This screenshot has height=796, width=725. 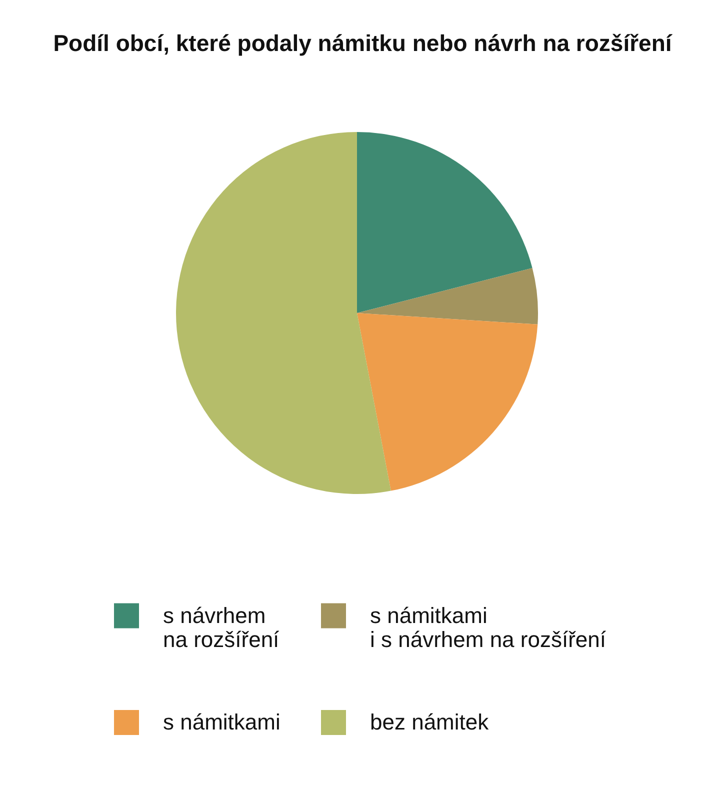 What do you see at coordinates (362, 43) in the screenshot?
I see `chart-title: Podíl obcí, které podaly námitku nebo návrh na rozšíření` at bounding box center [362, 43].